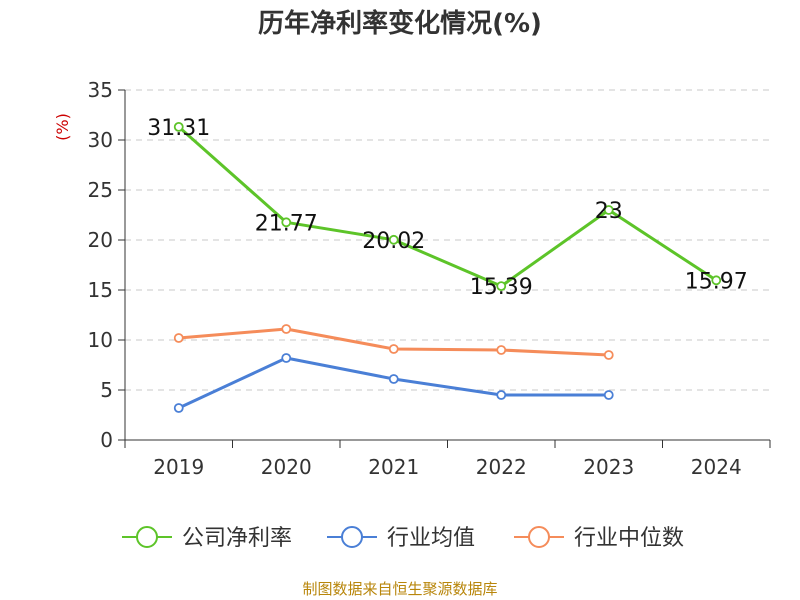  I want to click on data-label: 31.31, so click(178, 128).